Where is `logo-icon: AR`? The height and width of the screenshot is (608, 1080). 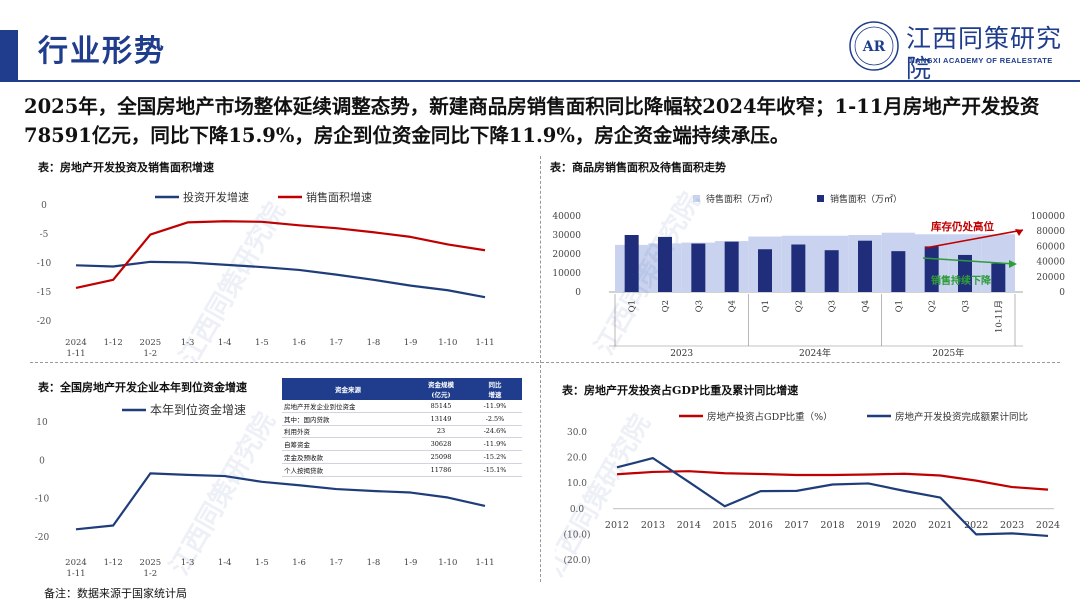 logo-icon: AR is located at coordinates (874, 46).